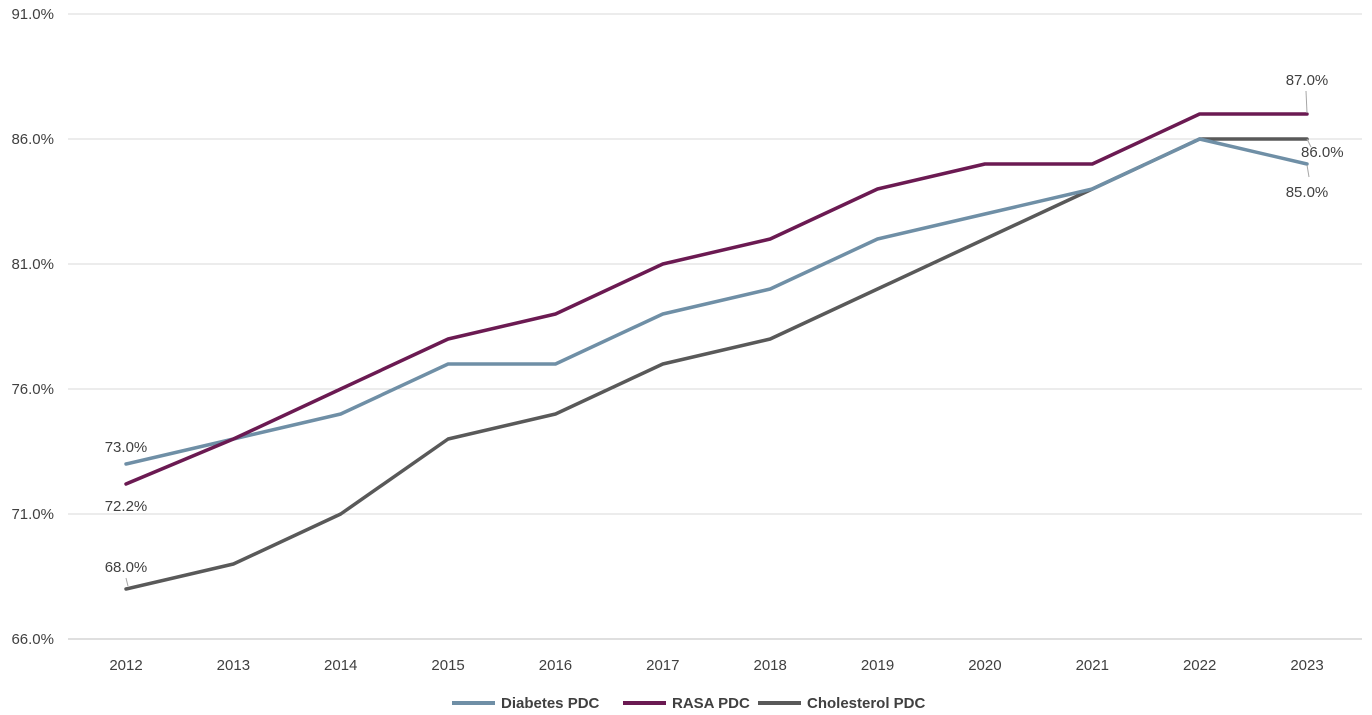 Image resolution: width=1372 pixels, height=715 pixels. I want to click on data-label: 86.0%, so click(1322, 152).